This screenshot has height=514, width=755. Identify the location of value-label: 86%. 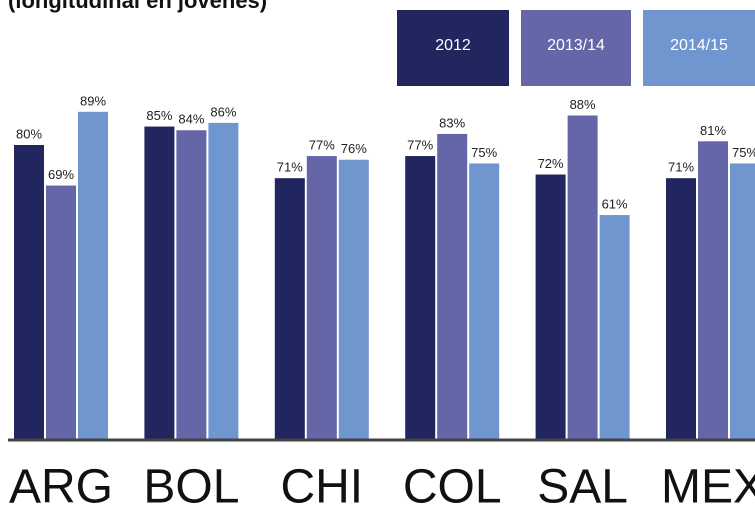
(223, 111).